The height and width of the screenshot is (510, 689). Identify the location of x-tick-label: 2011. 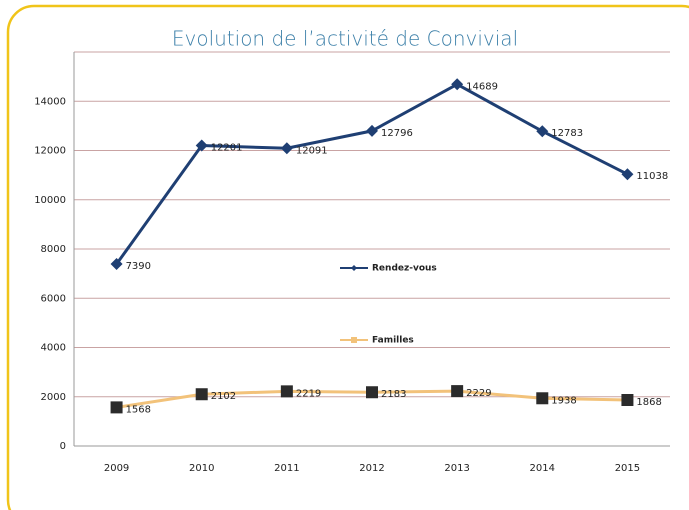
(286, 468).